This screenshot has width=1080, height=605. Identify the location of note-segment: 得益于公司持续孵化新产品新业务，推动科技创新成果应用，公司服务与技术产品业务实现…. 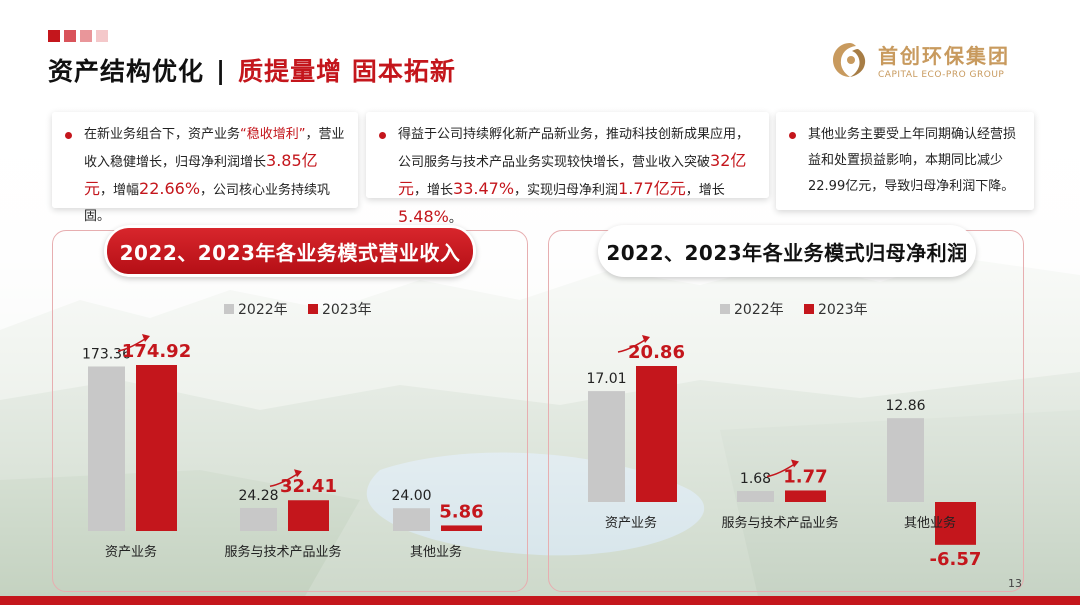
(574, 148).